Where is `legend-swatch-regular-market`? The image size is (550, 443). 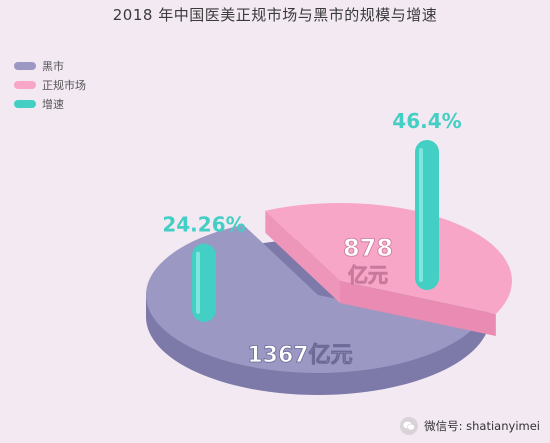
legend-swatch-regular-market is located at coordinates (25, 84).